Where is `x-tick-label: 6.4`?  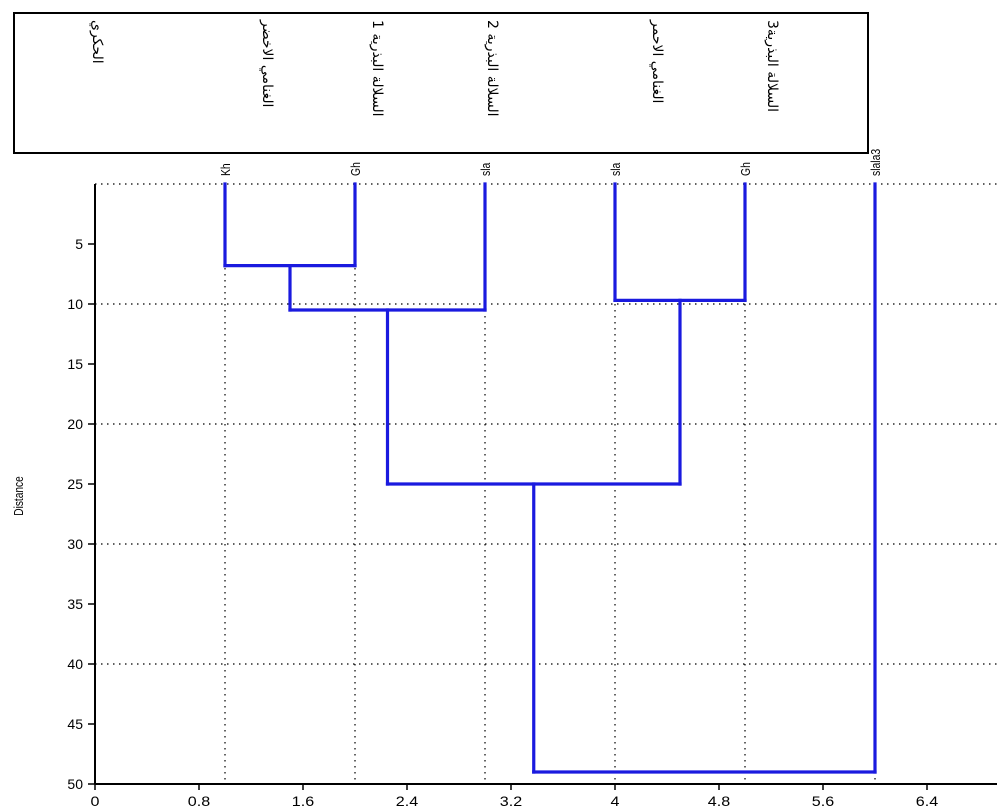
x-tick-label: 6.4 is located at coordinates (927, 800).